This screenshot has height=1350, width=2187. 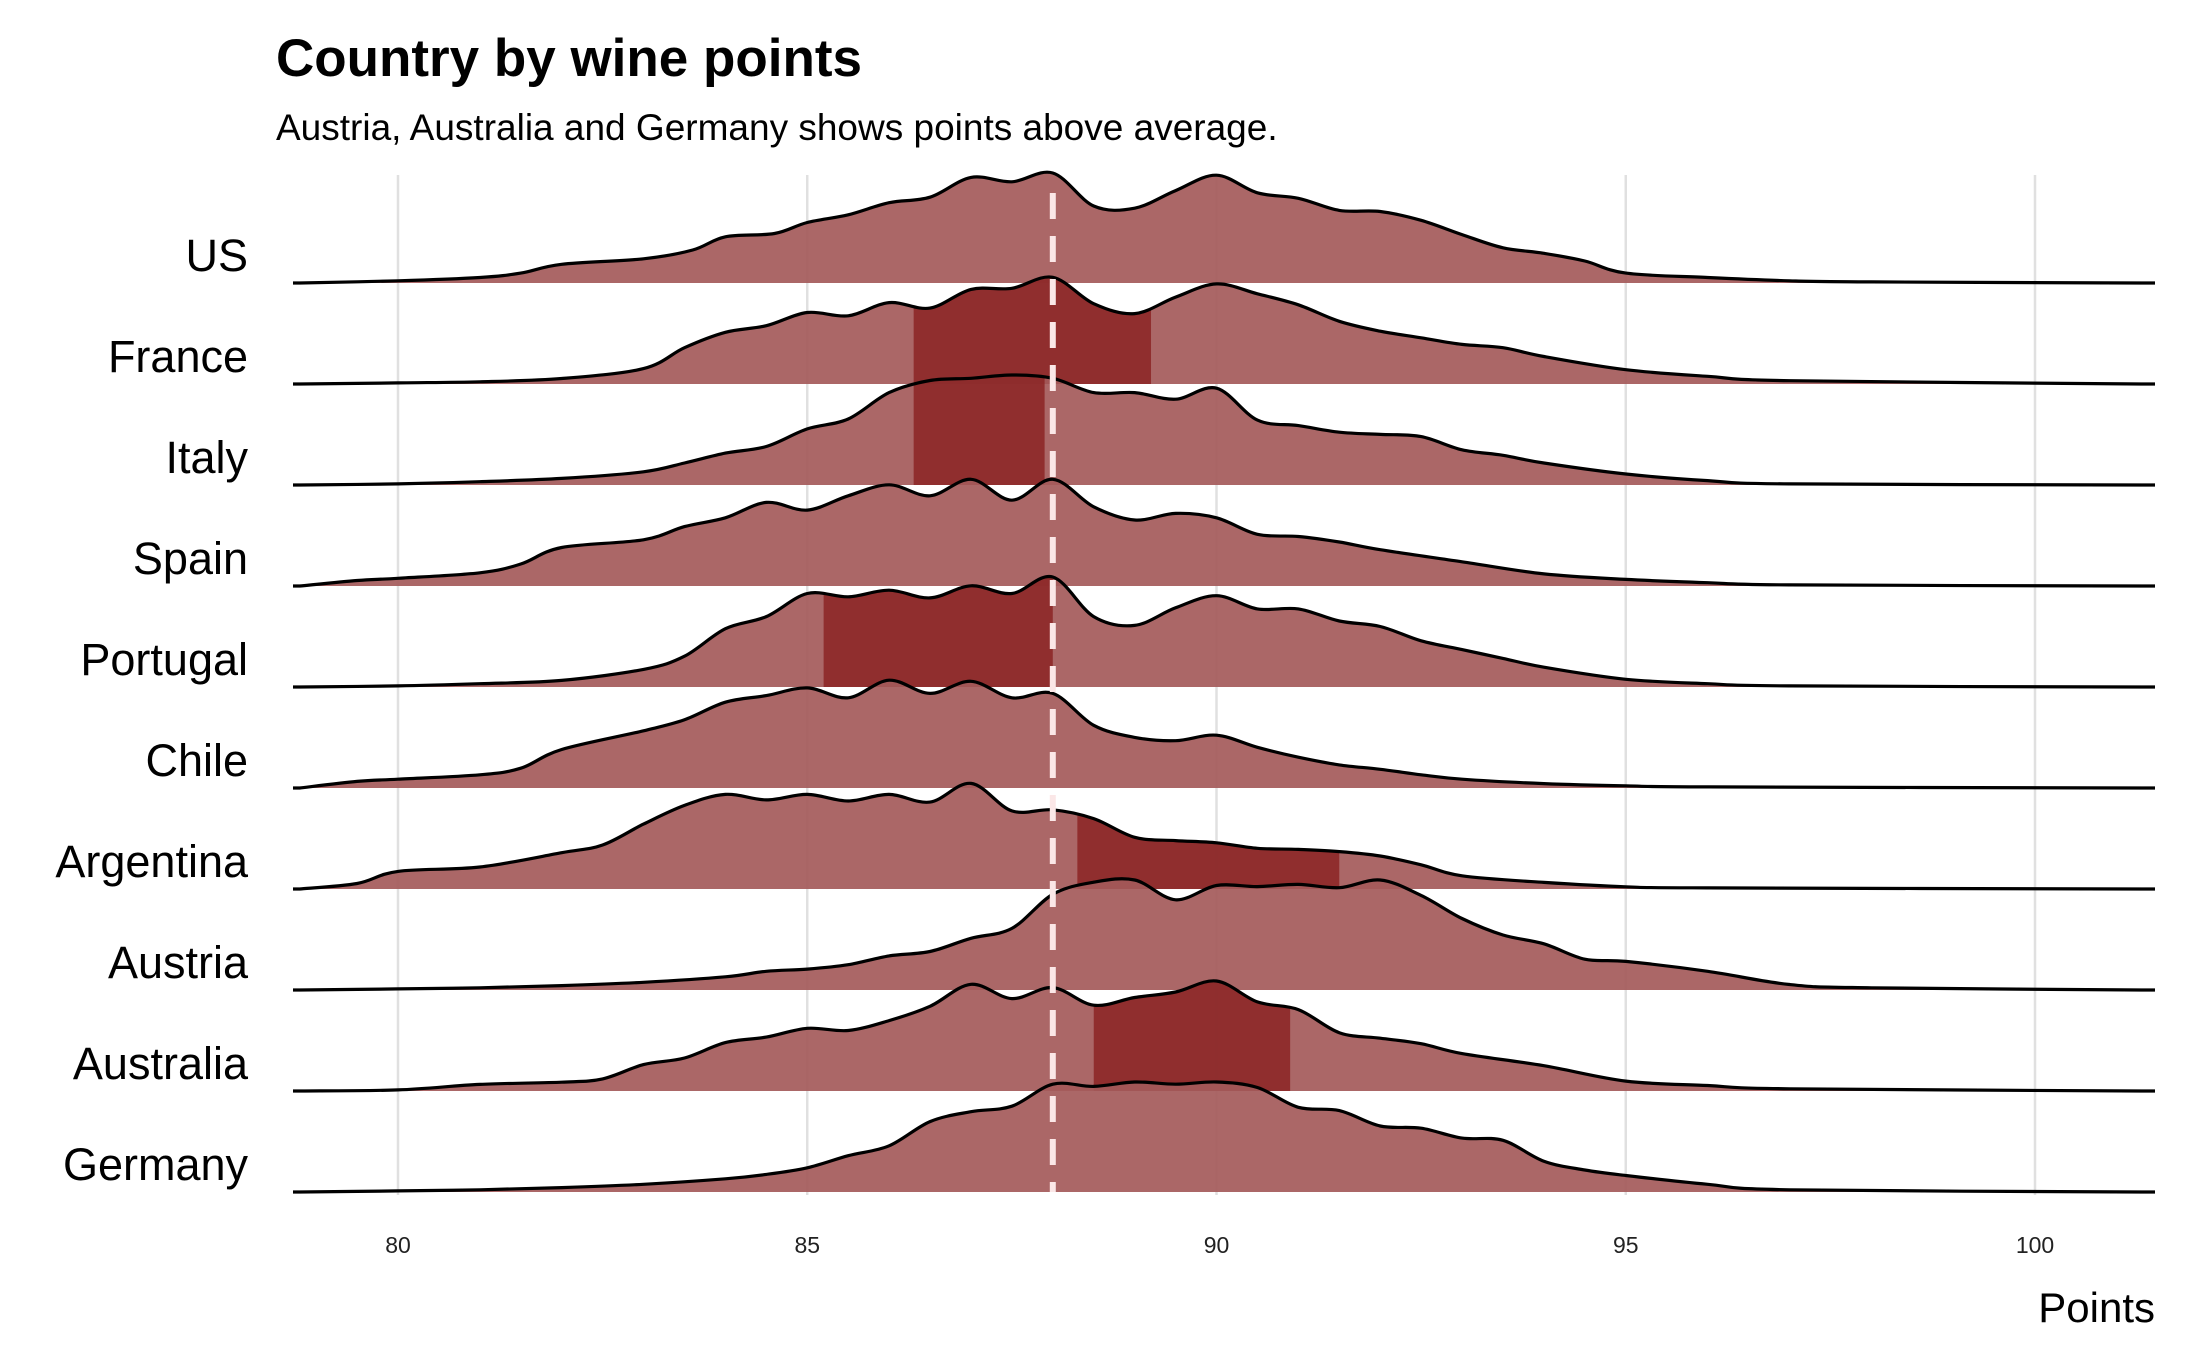 What do you see at coordinates (979, 430) in the screenshot?
I see `ridge-highlight-italy` at bounding box center [979, 430].